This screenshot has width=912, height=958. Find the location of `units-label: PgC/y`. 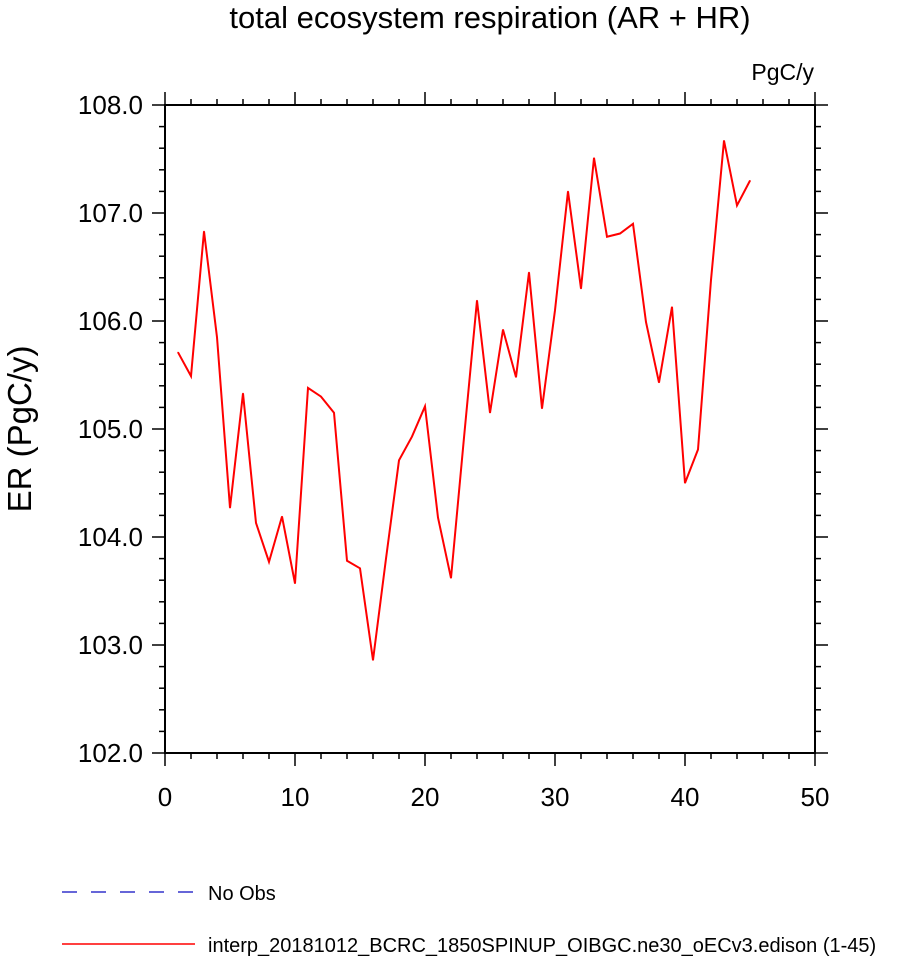

units-label: PgC/y is located at coordinates (782, 72).